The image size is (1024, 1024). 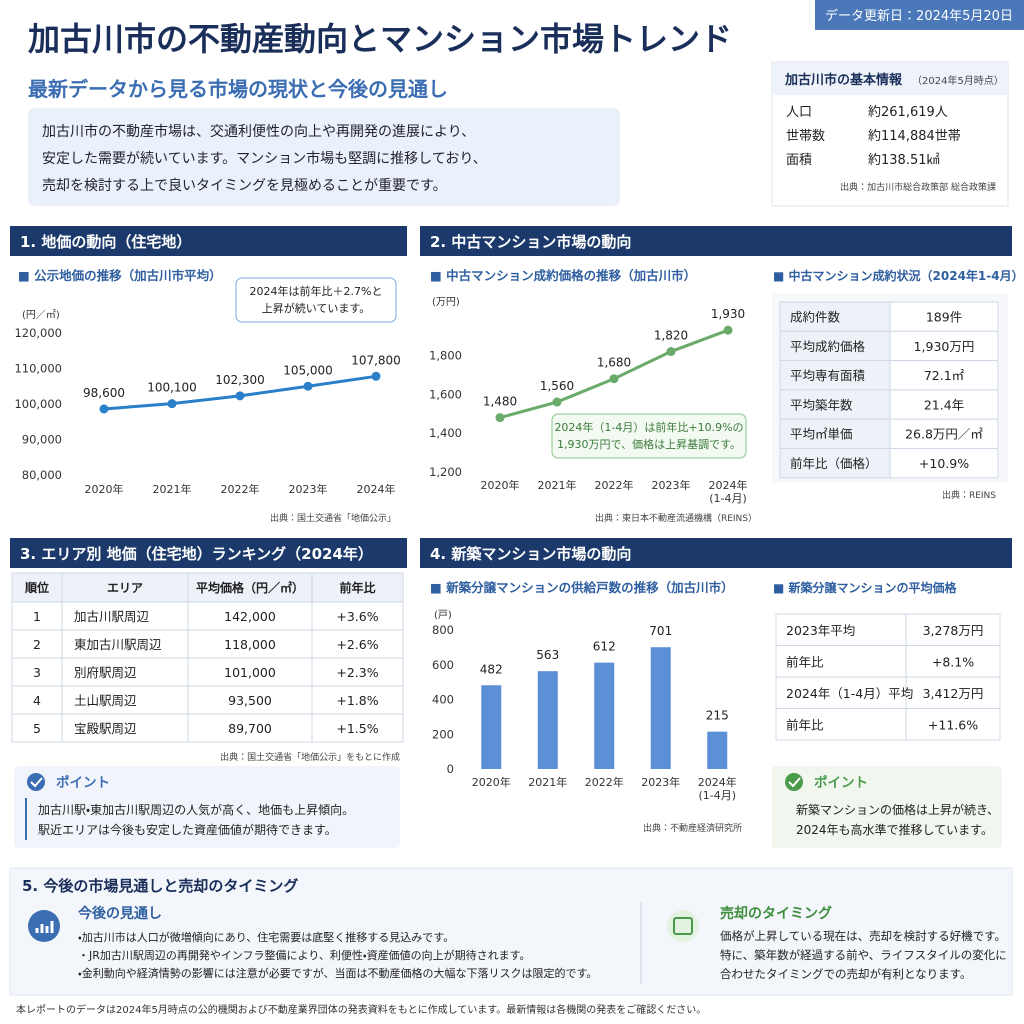 What do you see at coordinates (843, 80) in the screenshot?
I see `info-title: 加古川市の基本情報` at bounding box center [843, 80].